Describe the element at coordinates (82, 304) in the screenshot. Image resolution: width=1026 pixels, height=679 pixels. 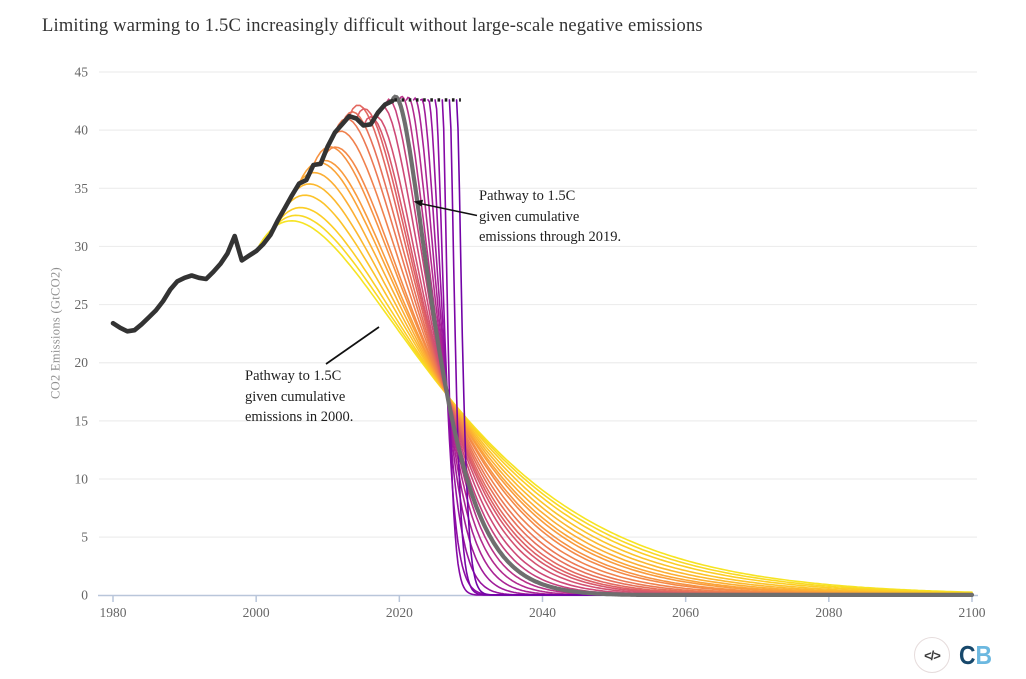
I see `y-tick-label: 25` at that location.